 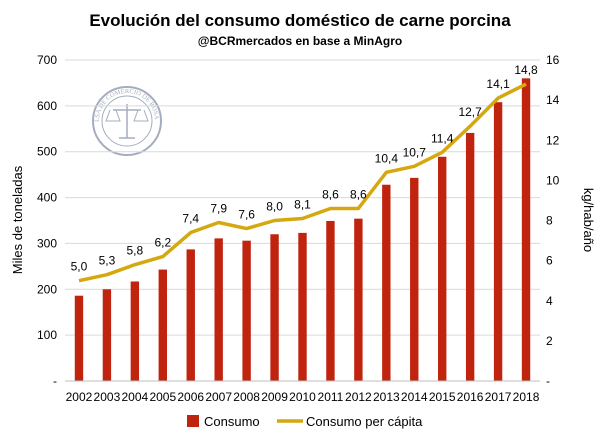 What do you see at coordinates (218, 397) in the screenshot?
I see `x-tick-label: 2007` at bounding box center [218, 397].